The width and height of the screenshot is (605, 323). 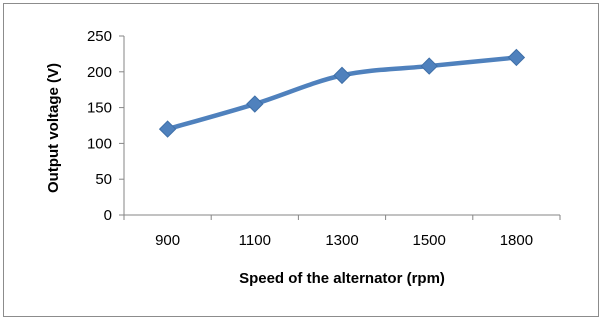 I want to click on y-tick-label: 150, so click(x=99, y=108).